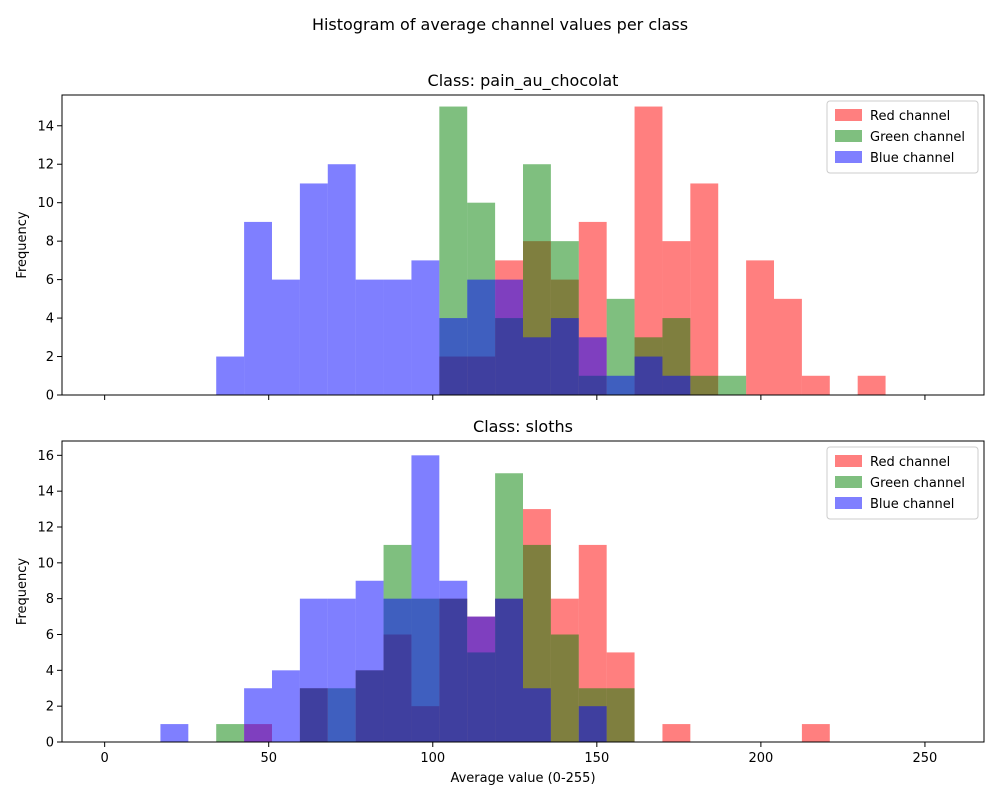  Describe the element at coordinates (268, 758) in the screenshot. I see `x-tick-label: 50` at that location.